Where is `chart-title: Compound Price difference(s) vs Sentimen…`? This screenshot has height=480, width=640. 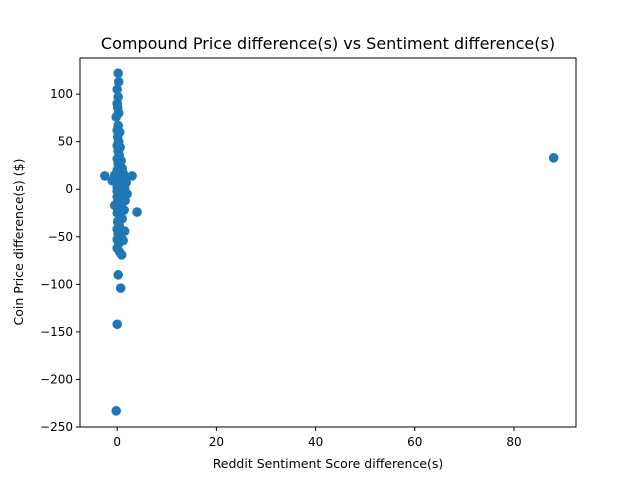 chart-title: Compound Price difference(s) vs Sentimen… is located at coordinates (328, 43).